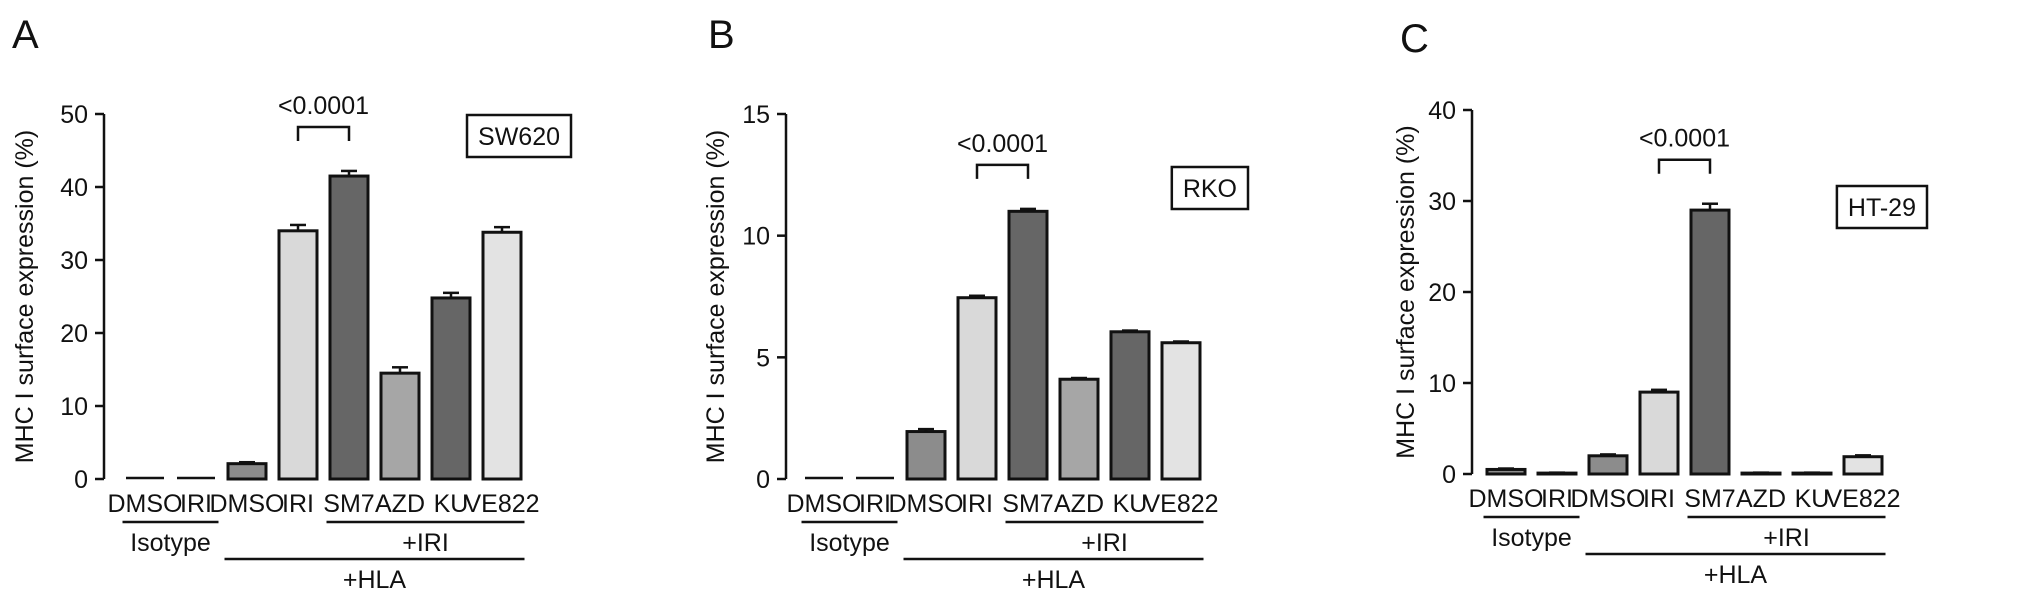  I want to click on panel-label: A, so click(25, 35).